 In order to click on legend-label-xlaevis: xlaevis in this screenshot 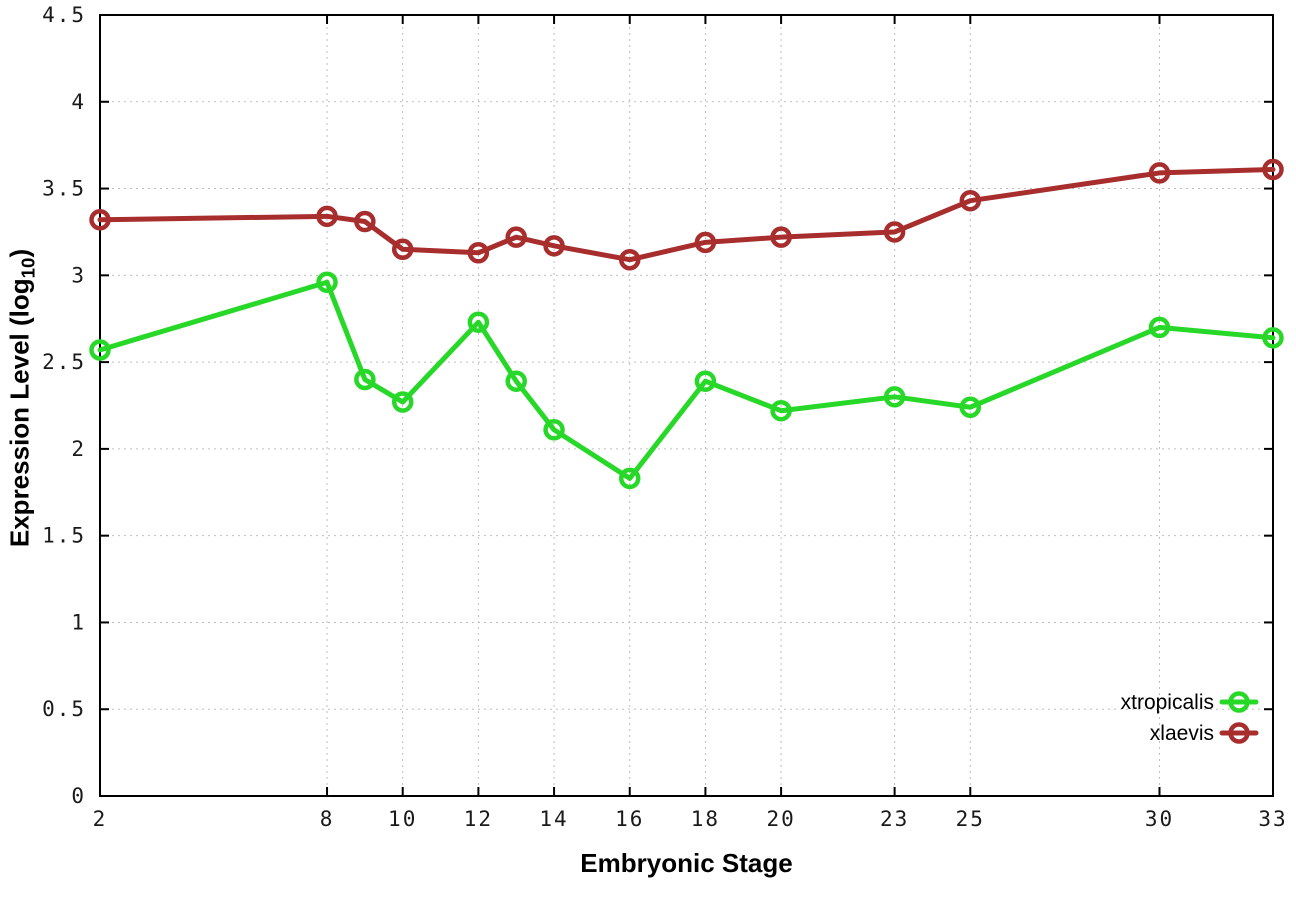, I will do `click(1182, 733)`.